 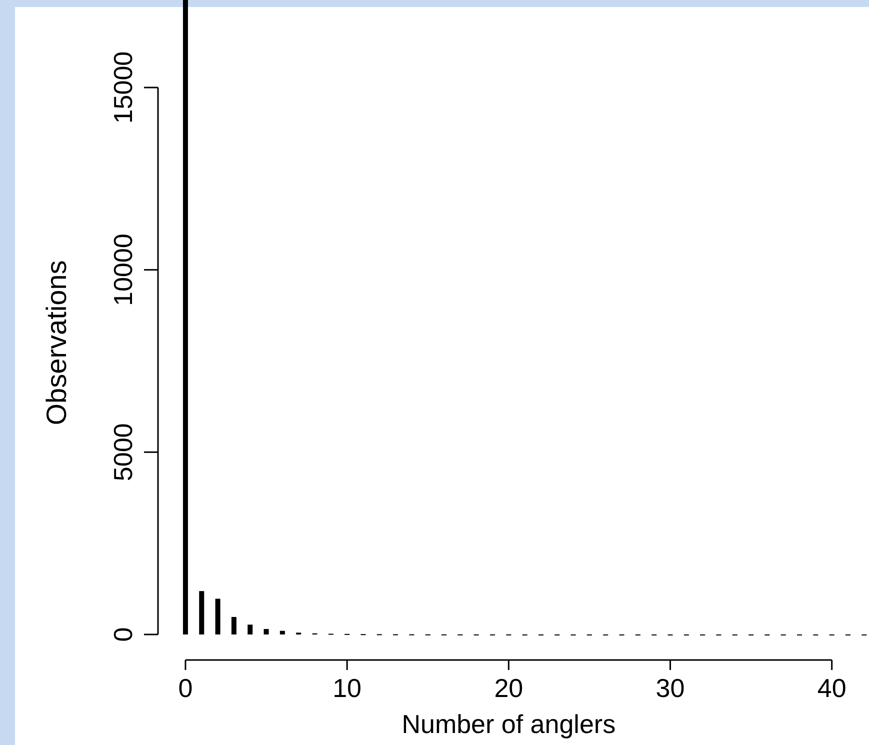 What do you see at coordinates (831, 688) in the screenshot?
I see `x-tick-label: 40` at bounding box center [831, 688].